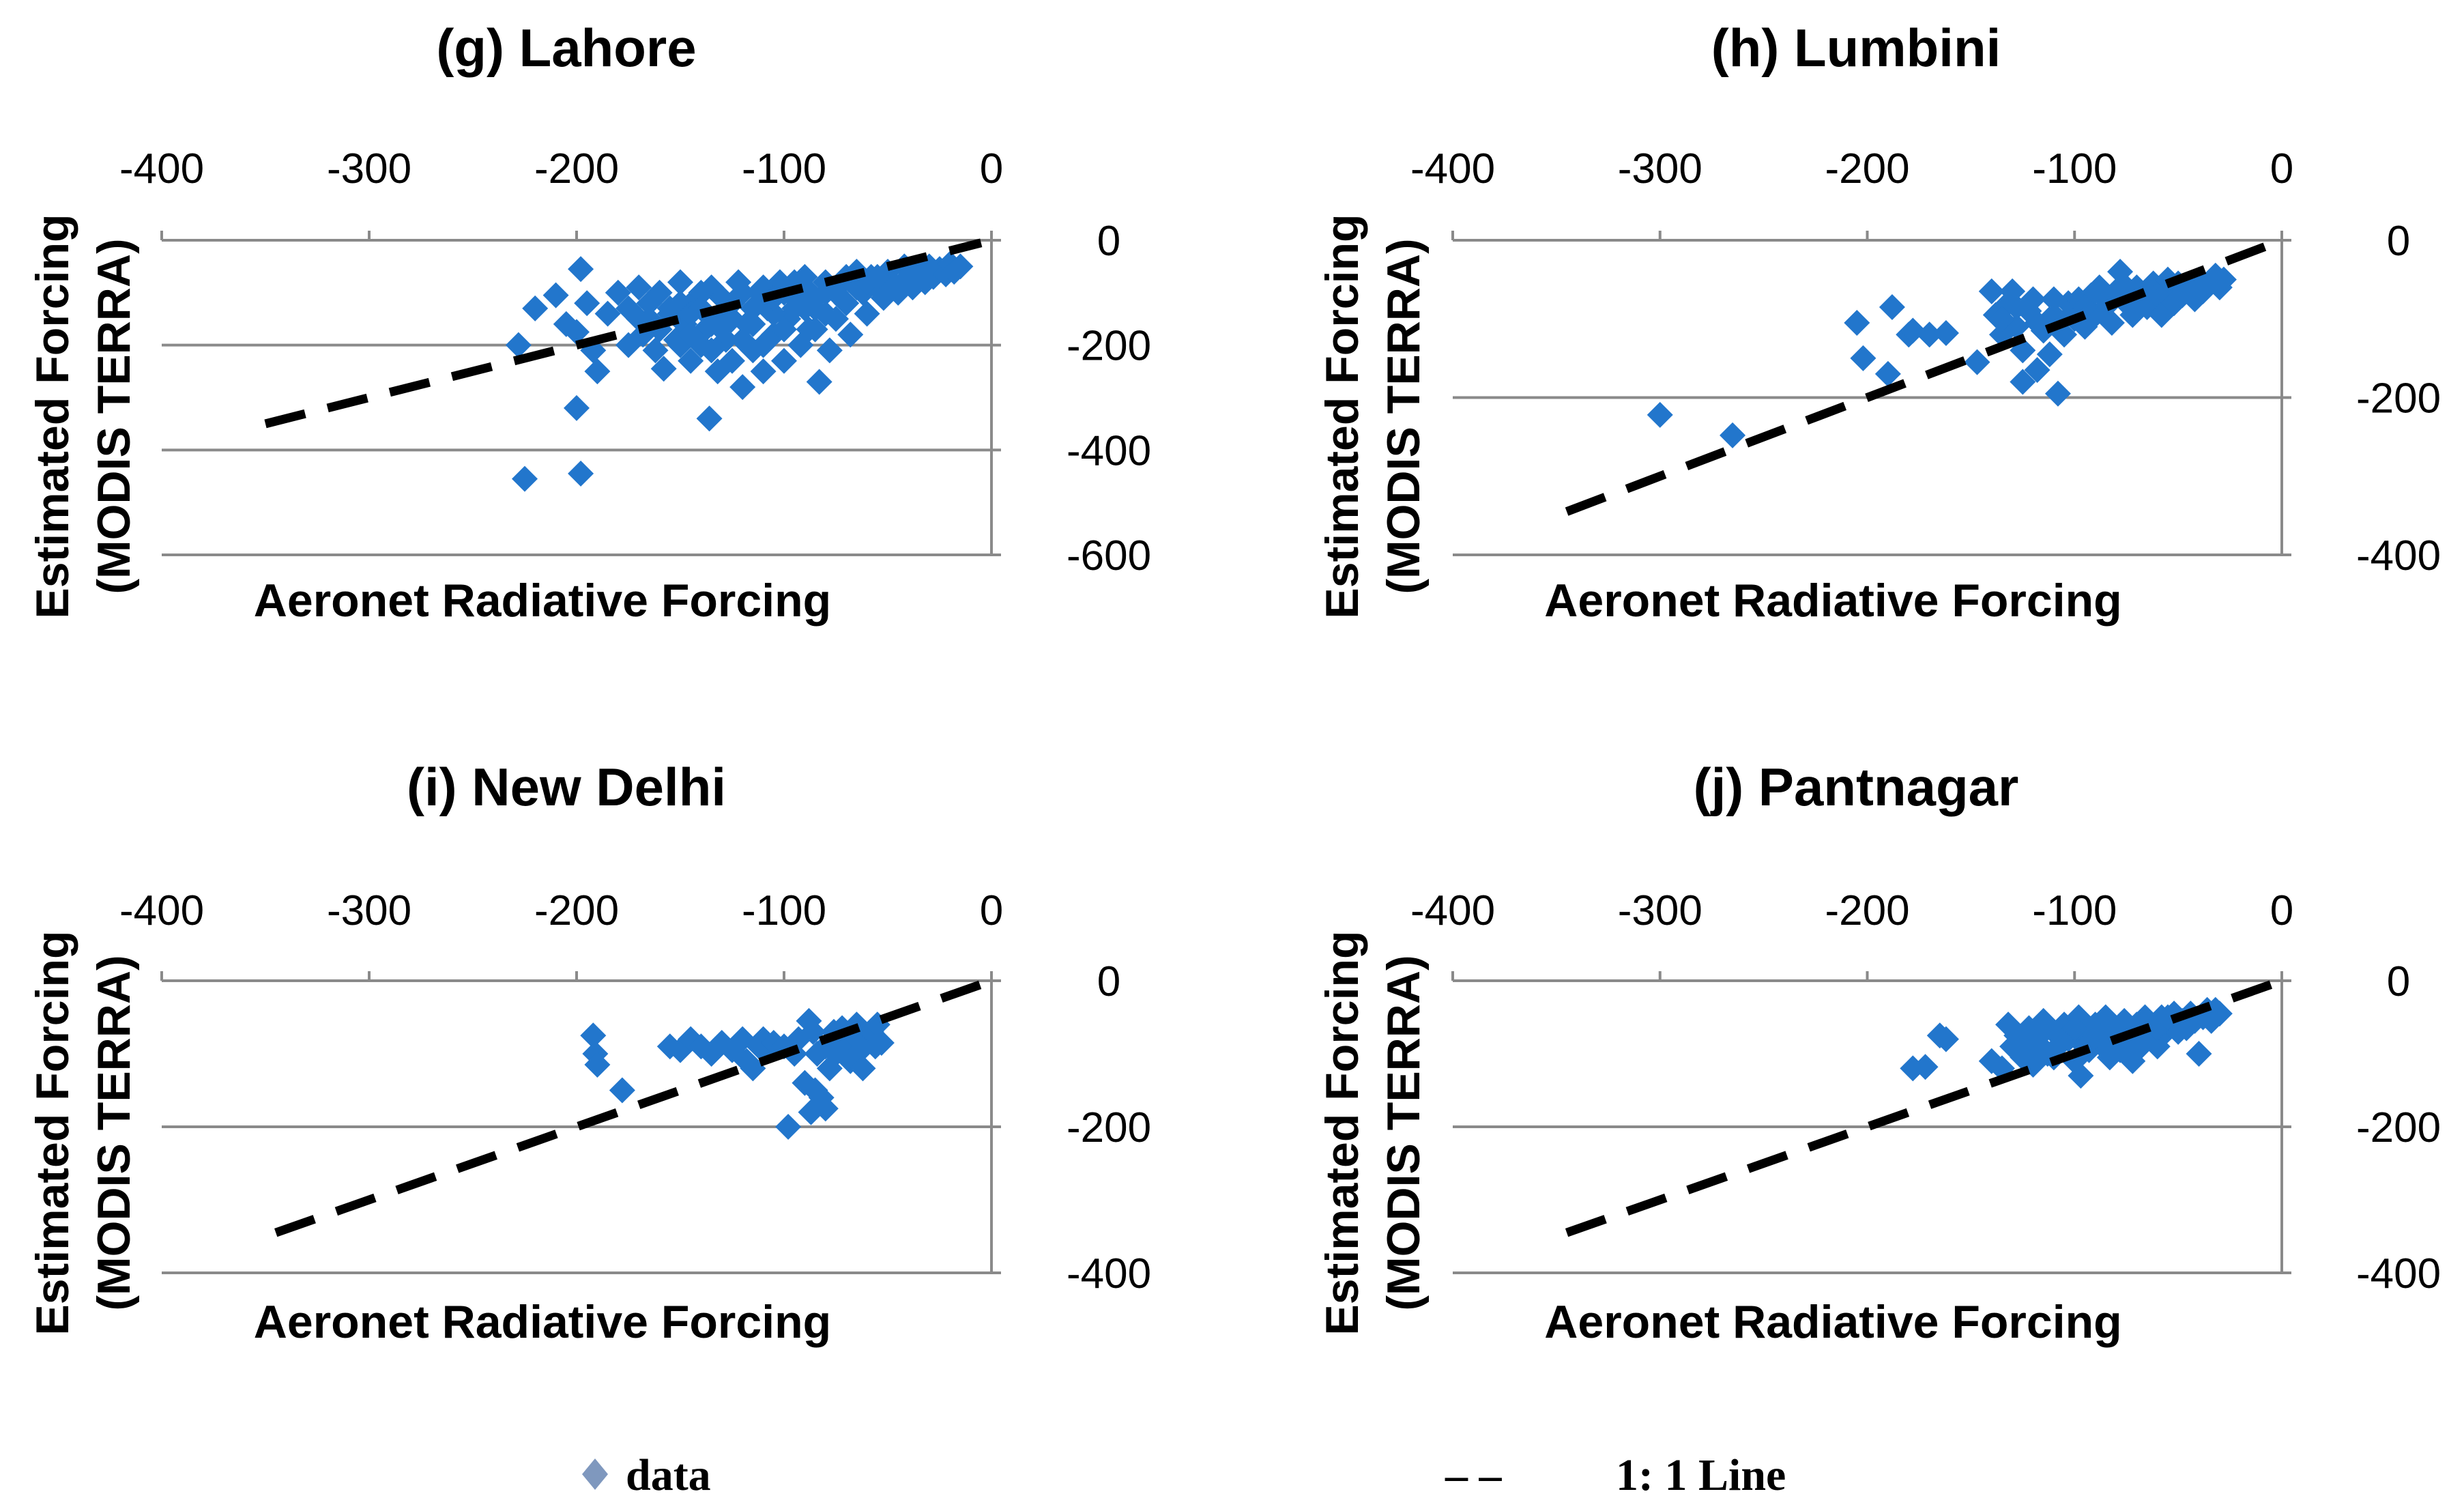  I want to click on legend-data-label: data, so click(668, 1475).